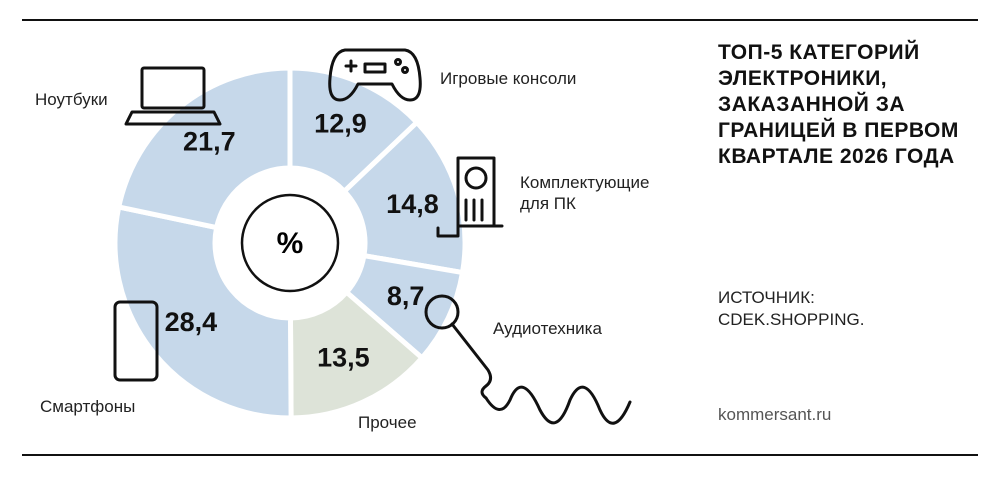 The image size is (1000, 477). What do you see at coordinates (528, 359) in the screenshot?
I see `microphone-icon` at bounding box center [528, 359].